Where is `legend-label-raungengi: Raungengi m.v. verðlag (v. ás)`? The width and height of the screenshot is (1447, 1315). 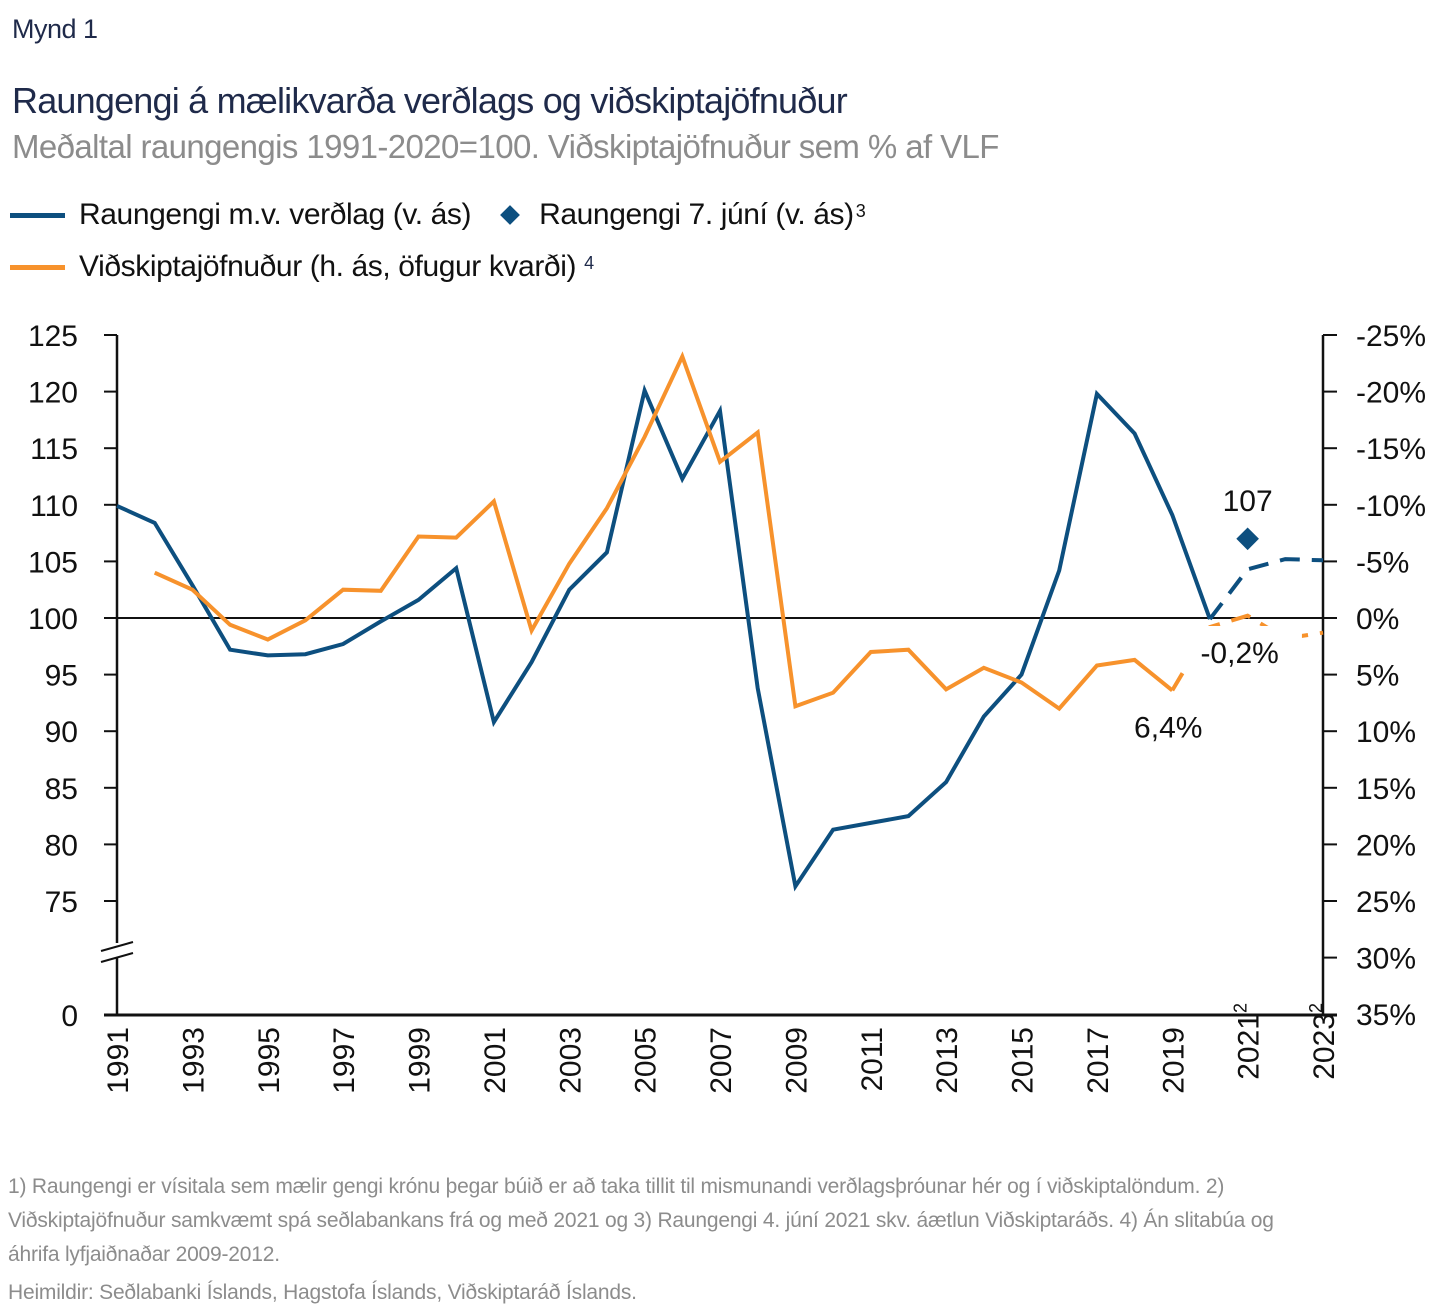 legend-label-raungengi: Raungengi m.v. verðlag (v. ás) is located at coordinates (275, 214).